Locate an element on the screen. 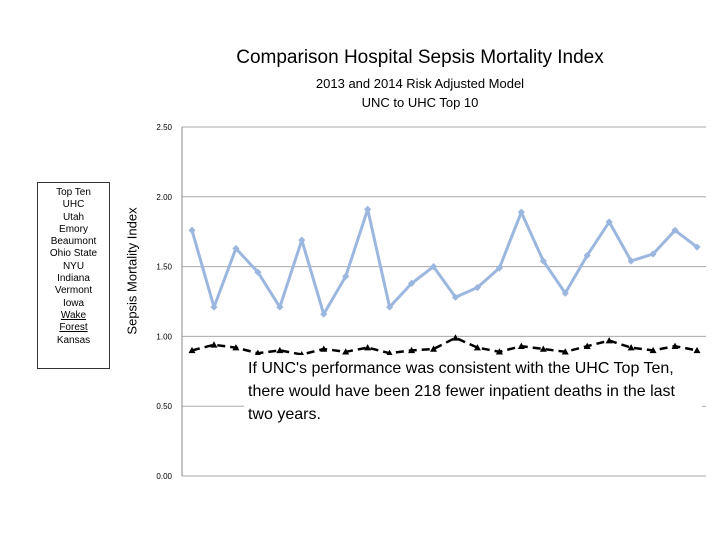 The image size is (720, 540). legend-item: Ohio State is located at coordinates (73, 254).